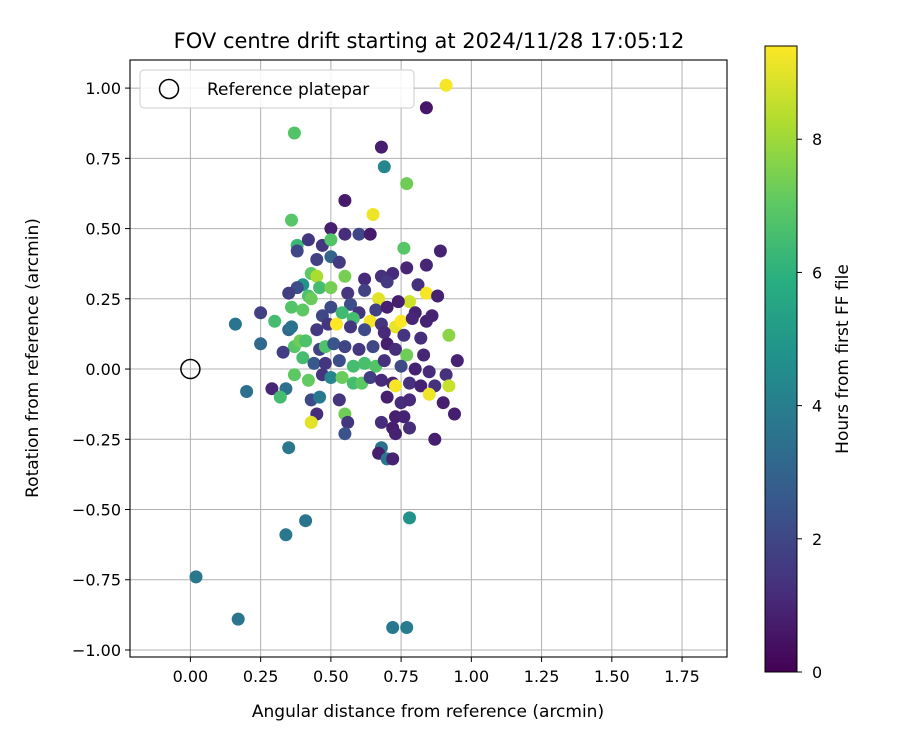 This screenshot has width=900, height=750. Describe the element at coordinates (331, 676) in the screenshot. I see `x-tick-label: 0.50` at that location.